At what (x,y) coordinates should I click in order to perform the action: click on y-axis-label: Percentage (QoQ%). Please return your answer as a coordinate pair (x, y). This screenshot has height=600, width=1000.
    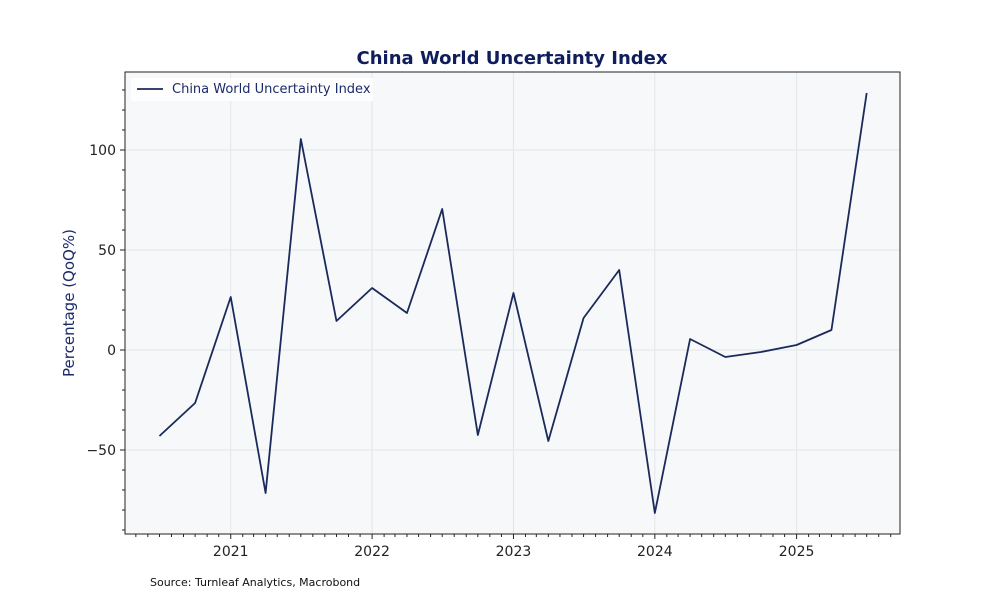
    Looking at the image, I should click on (69, 303).